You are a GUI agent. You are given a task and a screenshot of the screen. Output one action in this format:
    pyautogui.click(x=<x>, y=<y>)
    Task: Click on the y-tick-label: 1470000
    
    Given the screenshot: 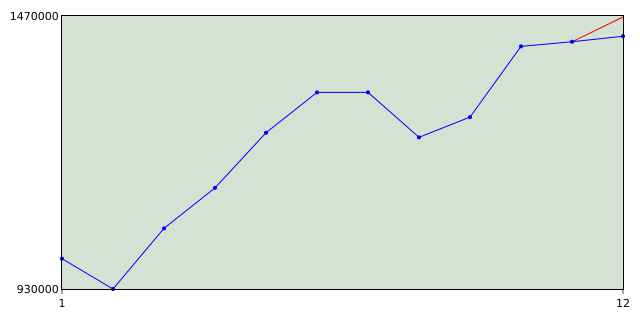 What is the action you would take?
    pyautogui.click(x=34, y=16)
    